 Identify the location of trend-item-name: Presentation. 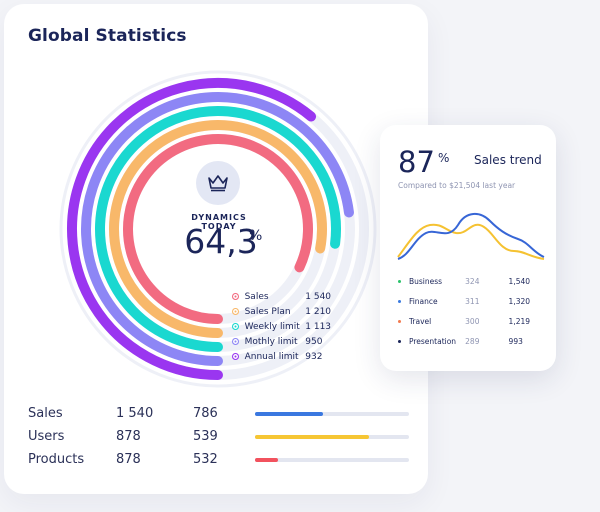
(432, 341).